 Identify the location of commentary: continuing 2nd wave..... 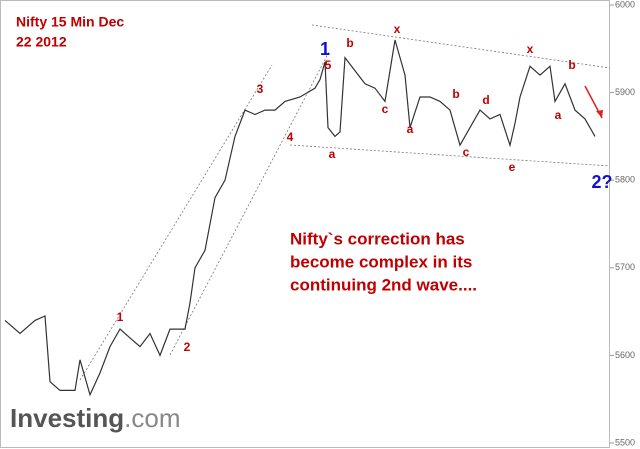
(383, 284).